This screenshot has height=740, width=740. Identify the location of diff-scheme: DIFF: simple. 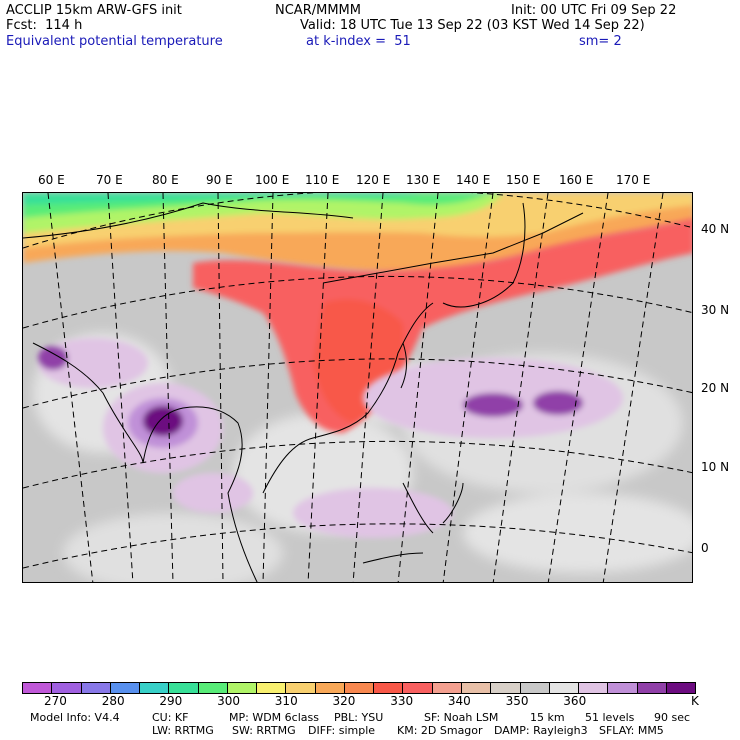
(342, 730).